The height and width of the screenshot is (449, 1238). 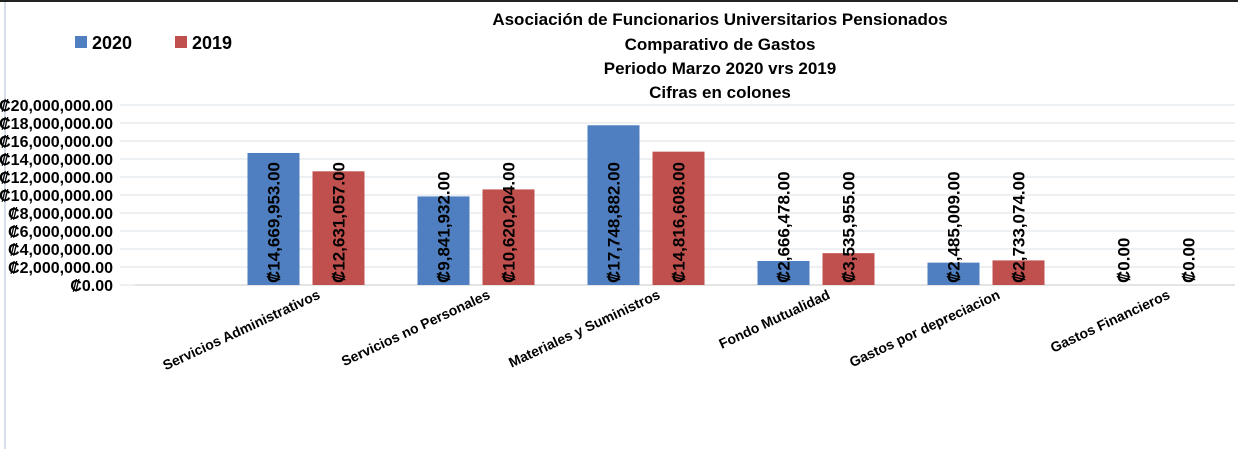 What do you see at coordinates (339, 222) in the screenshot?
I see `value-label: ₡12,631,057.00` at bounding box center [339, 222].